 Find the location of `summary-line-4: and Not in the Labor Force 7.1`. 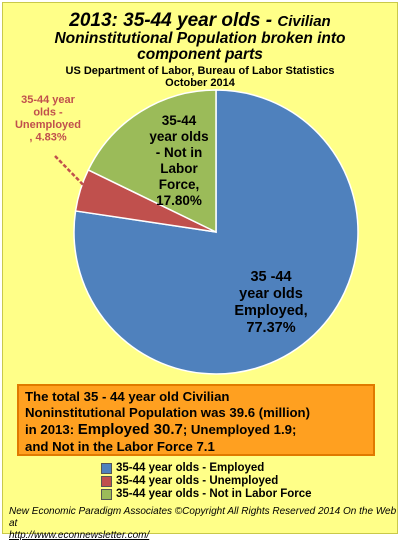

summary-line-4: and Not in the Labor Force 7.1 is located at coordinates (120, 447).